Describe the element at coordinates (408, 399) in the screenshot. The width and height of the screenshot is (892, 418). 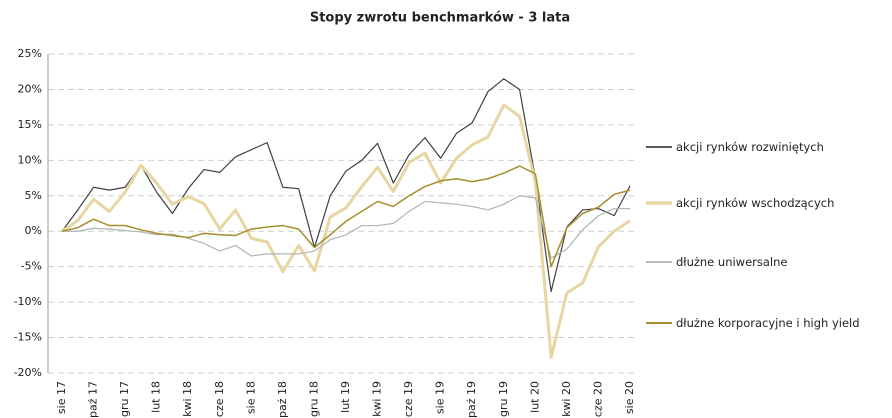
I see `x-tick-label: cze 19` at that location.